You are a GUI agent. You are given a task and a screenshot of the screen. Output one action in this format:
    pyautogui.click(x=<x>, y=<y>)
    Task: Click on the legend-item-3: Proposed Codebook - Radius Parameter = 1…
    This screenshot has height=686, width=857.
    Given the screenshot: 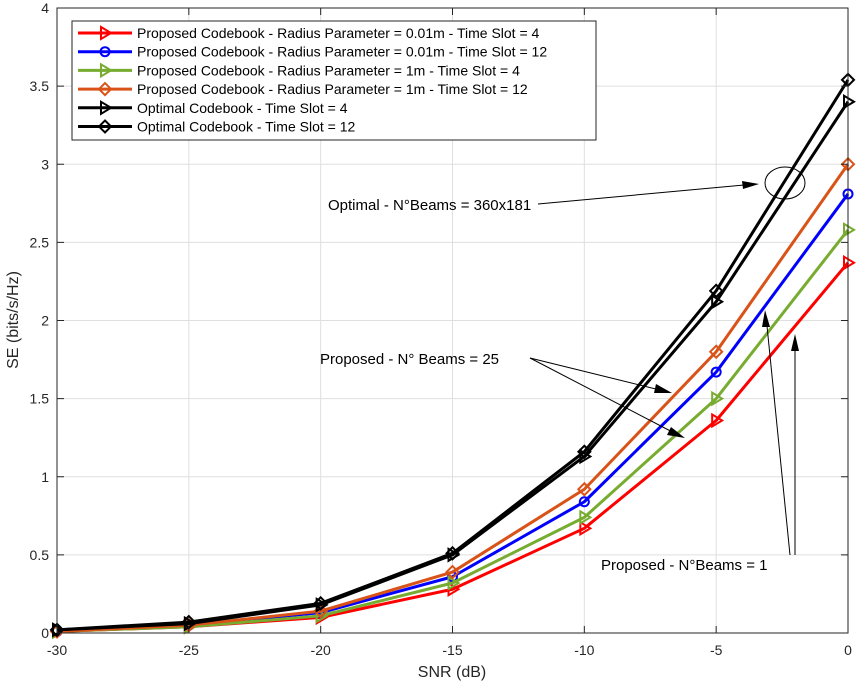 What is the action you would take?
    pyautogui.click(x=299, y=70)
    